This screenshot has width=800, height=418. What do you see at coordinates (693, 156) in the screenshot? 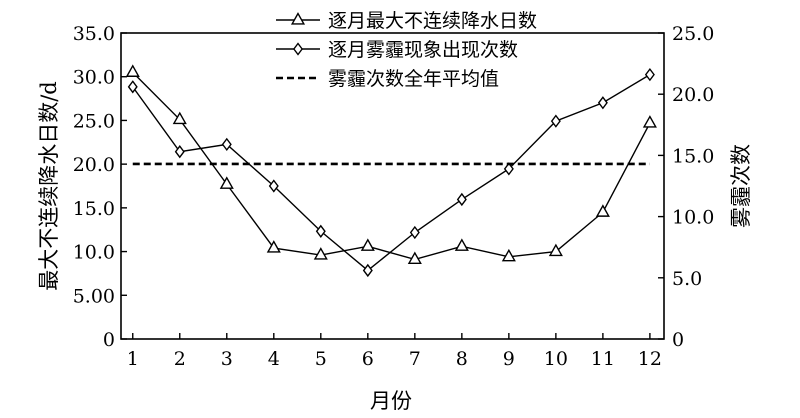
I see `right-y-tick-label: 15.0` at bounding box center [693, 156].